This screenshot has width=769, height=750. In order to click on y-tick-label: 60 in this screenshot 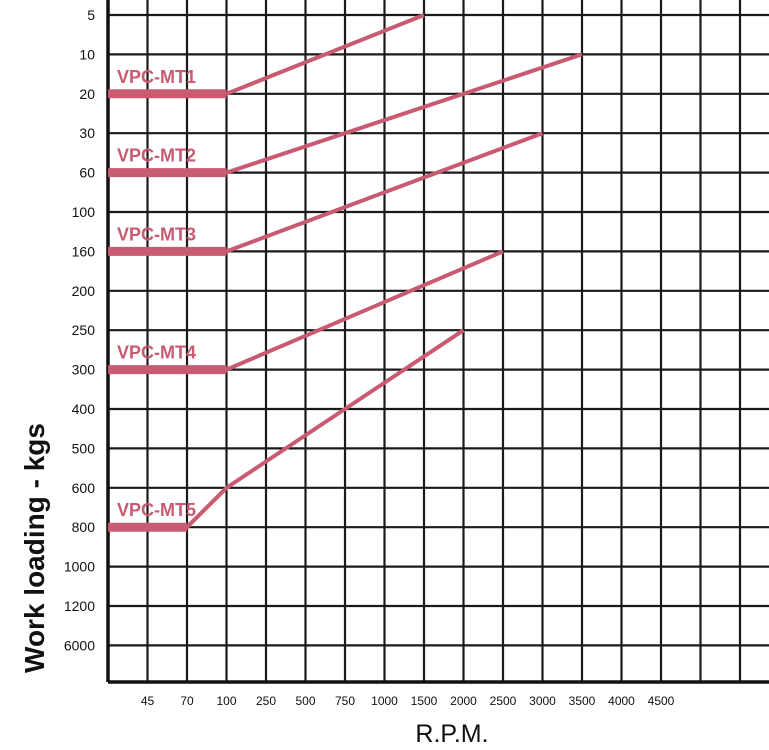, I will do `click(87, 173)`.